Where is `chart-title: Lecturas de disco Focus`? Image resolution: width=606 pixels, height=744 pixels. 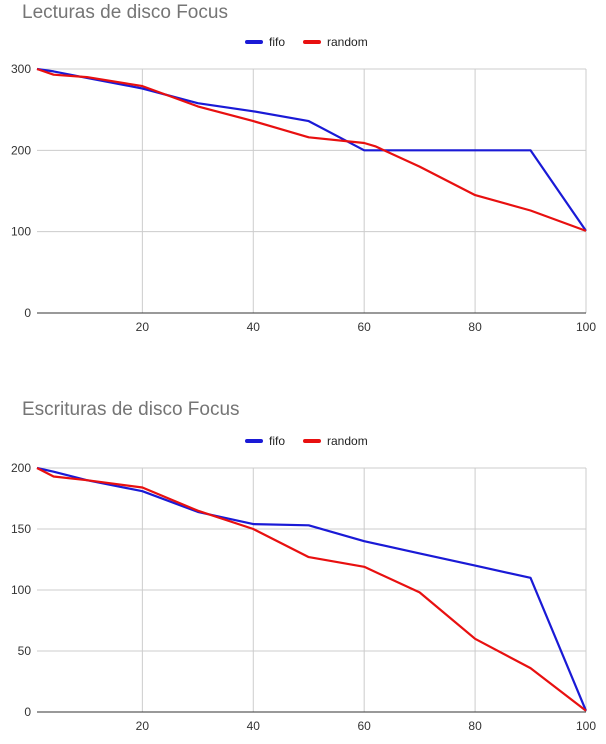
chart-title: Lecturas de disco Focus is located at coordinates (125, 12).